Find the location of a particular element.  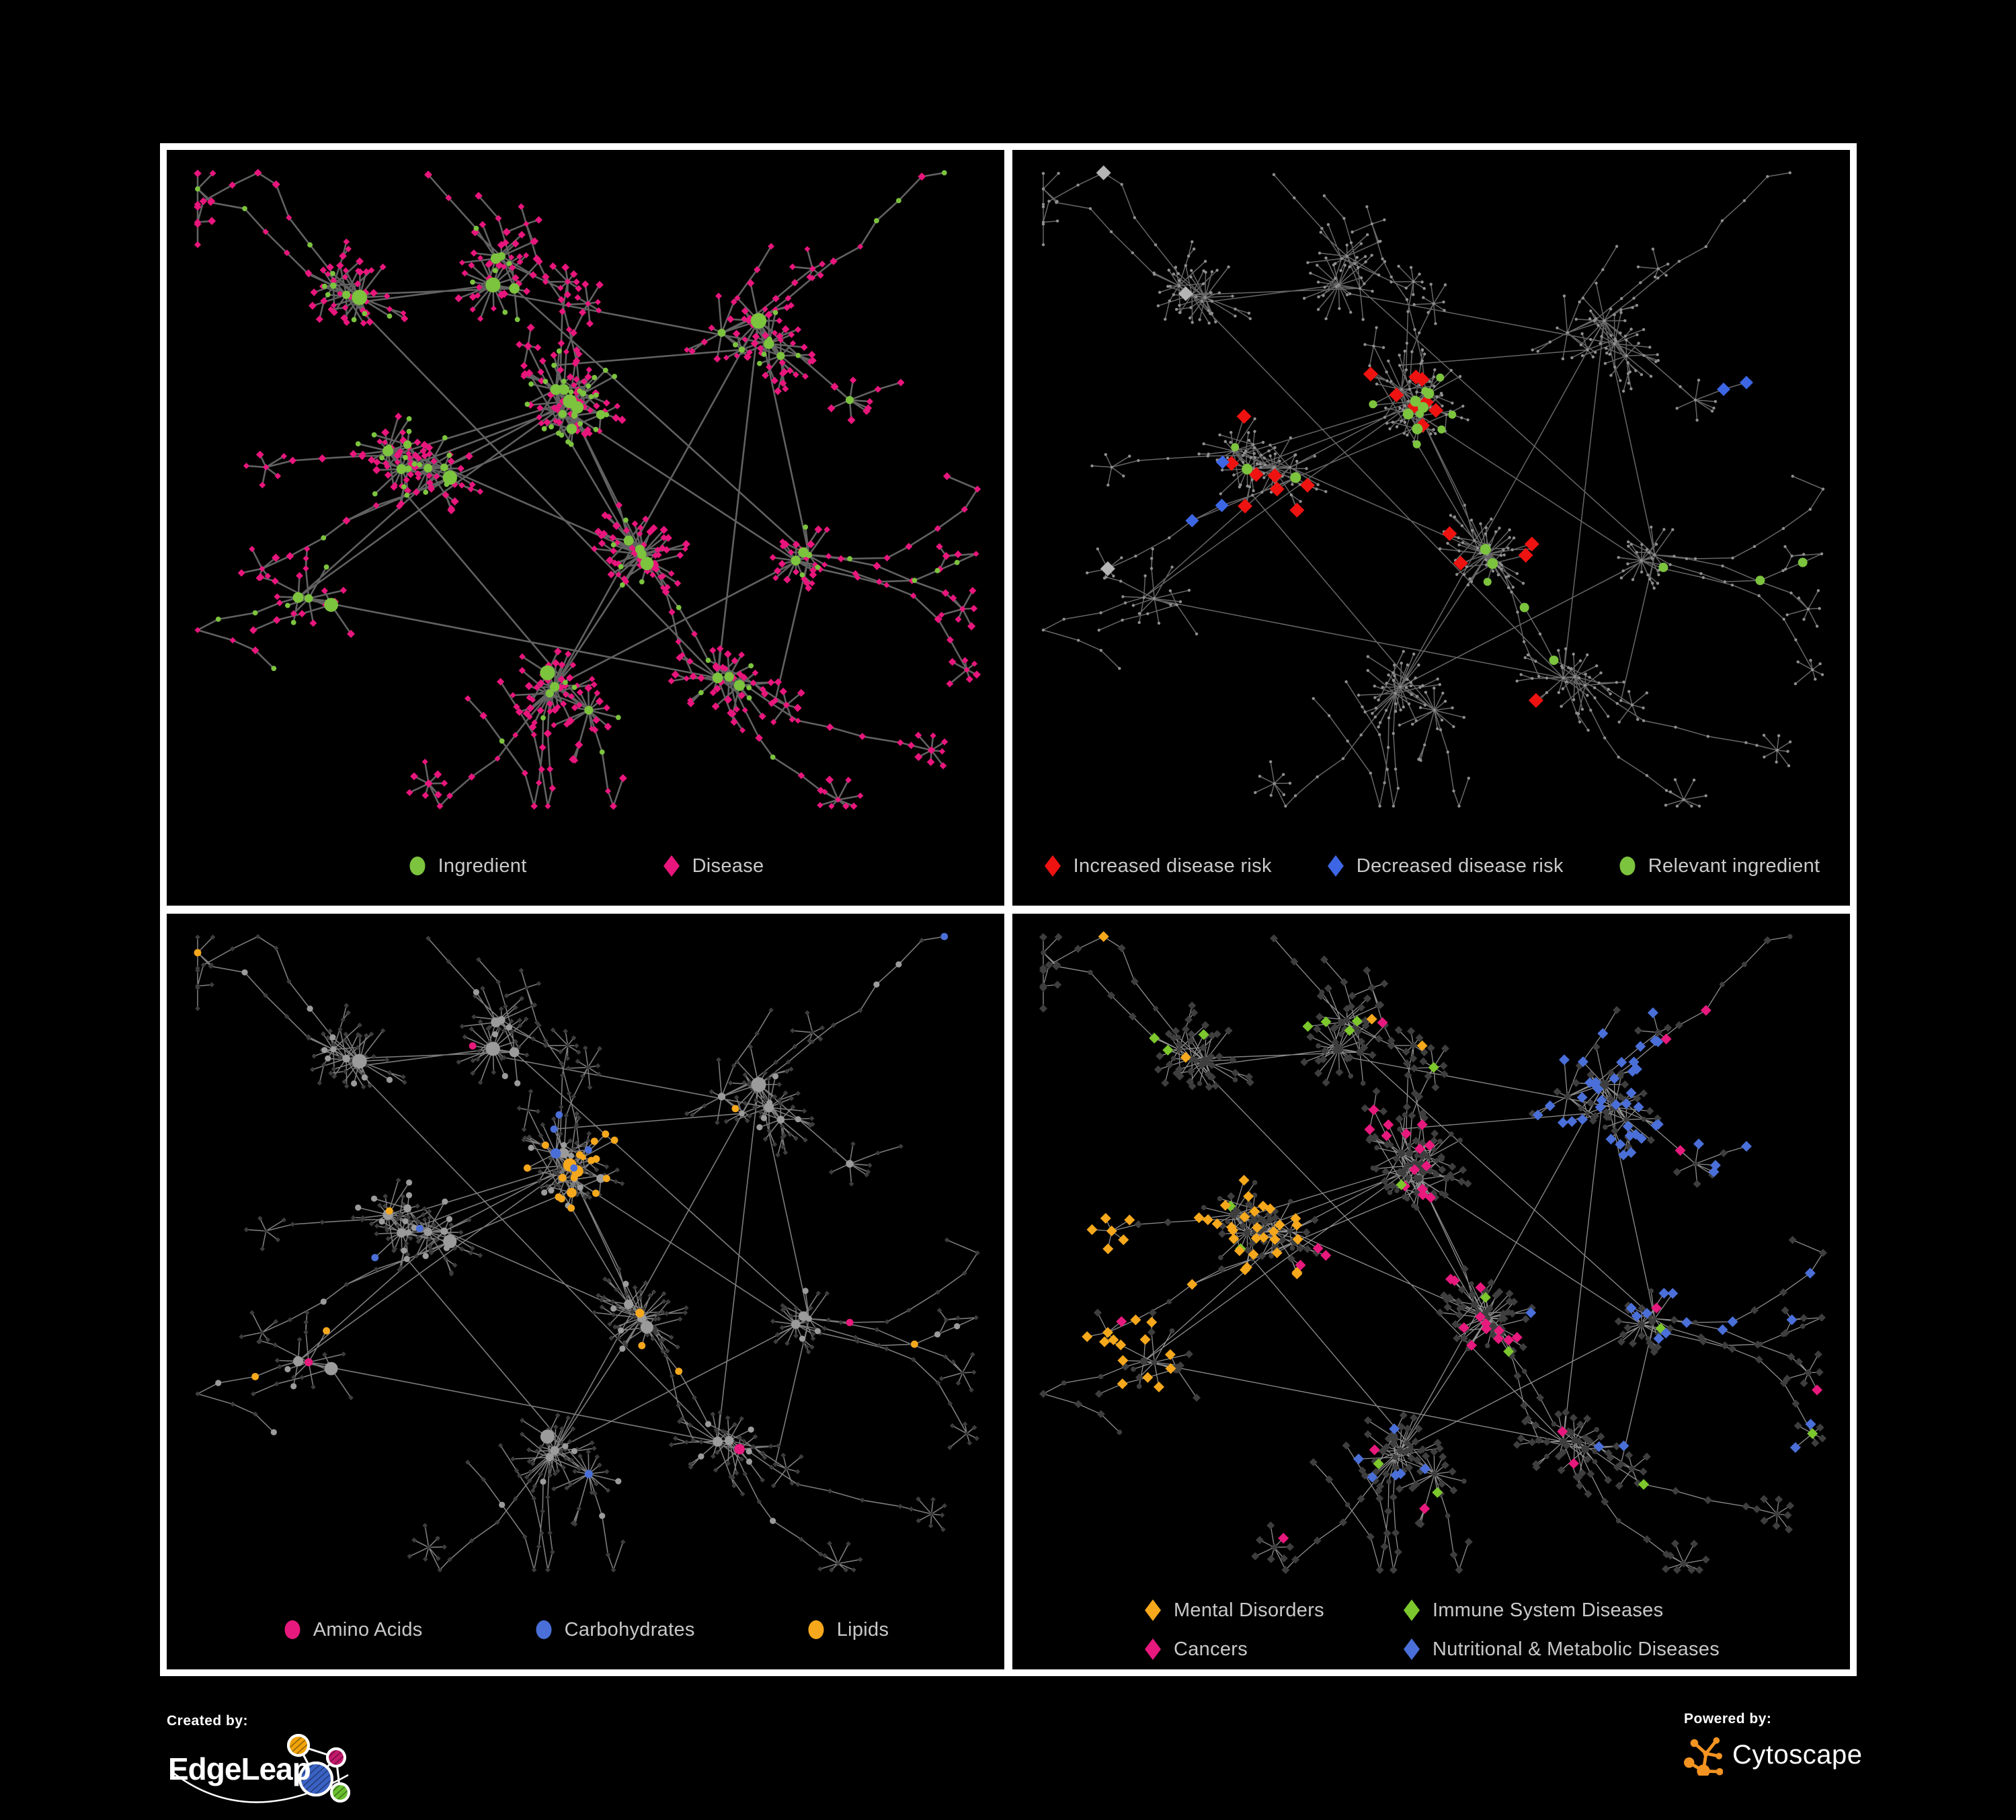

legend-item: Relevant ingredient is located at coordinates (1718, 866).